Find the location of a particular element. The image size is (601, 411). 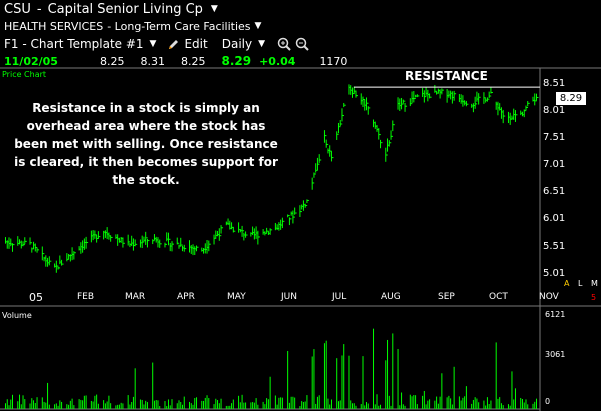

zoom-in-icon is located at coordinates (284, 44).